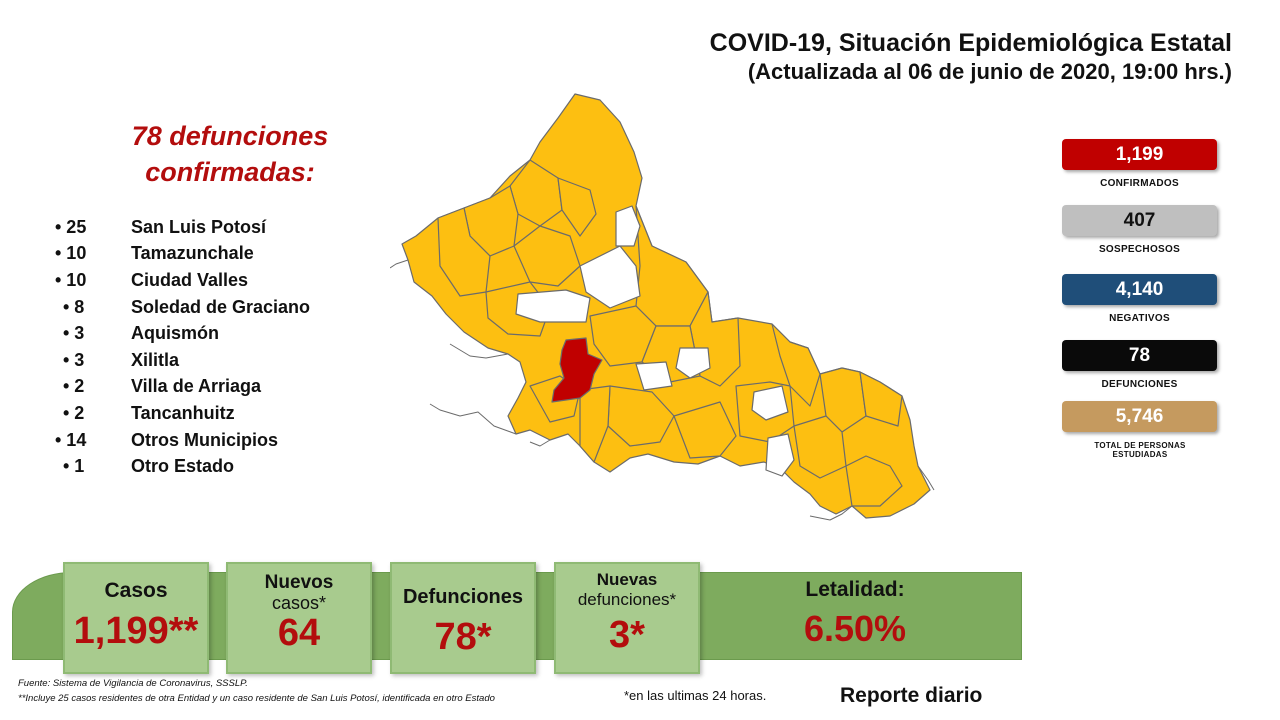 This screenshot has height=720, width=1280. Describe the element at coordinates (1139, 183) in the screenshot. I see `stat-confirmed-label: CONFIRMADOS` at that location.